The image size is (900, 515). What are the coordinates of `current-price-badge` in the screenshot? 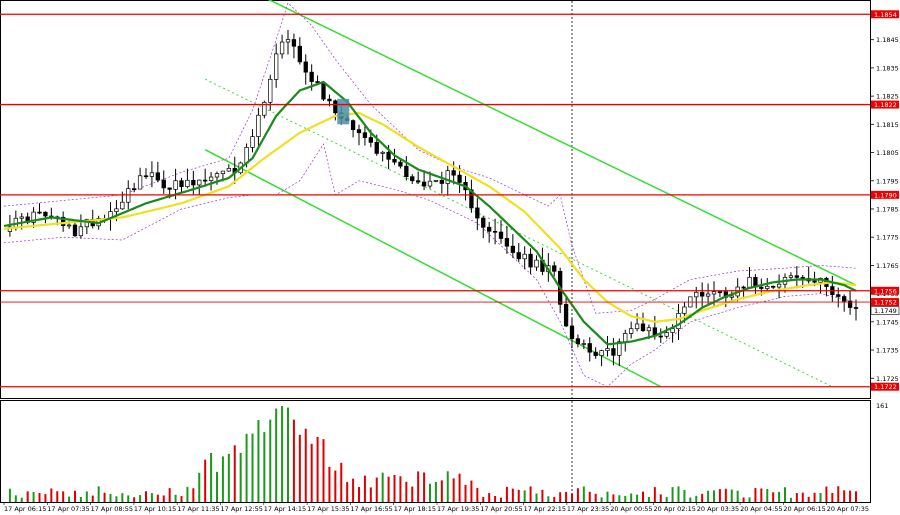 It's located at (885, 310).